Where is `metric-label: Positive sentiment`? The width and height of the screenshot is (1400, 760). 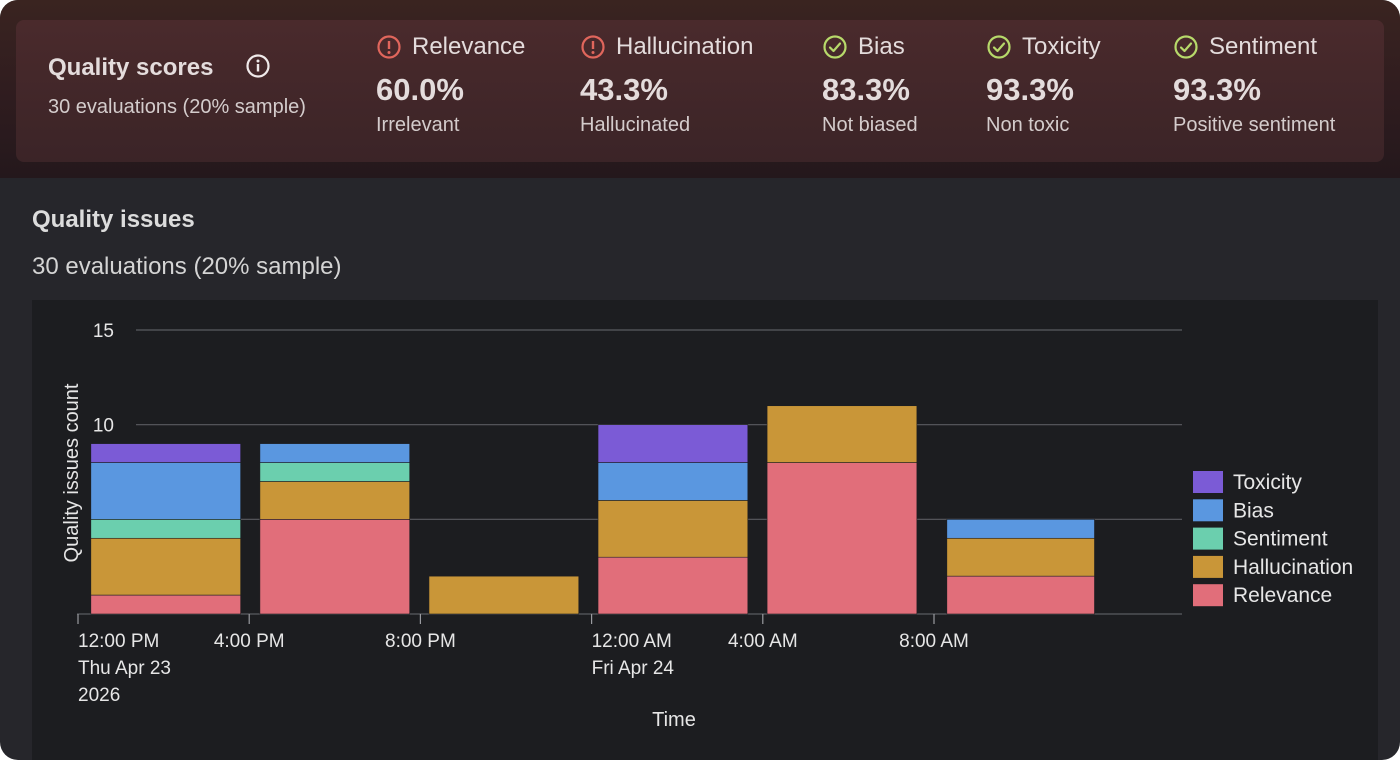 metric-label: Positive sentiment is located at coordinates (1254, 125).